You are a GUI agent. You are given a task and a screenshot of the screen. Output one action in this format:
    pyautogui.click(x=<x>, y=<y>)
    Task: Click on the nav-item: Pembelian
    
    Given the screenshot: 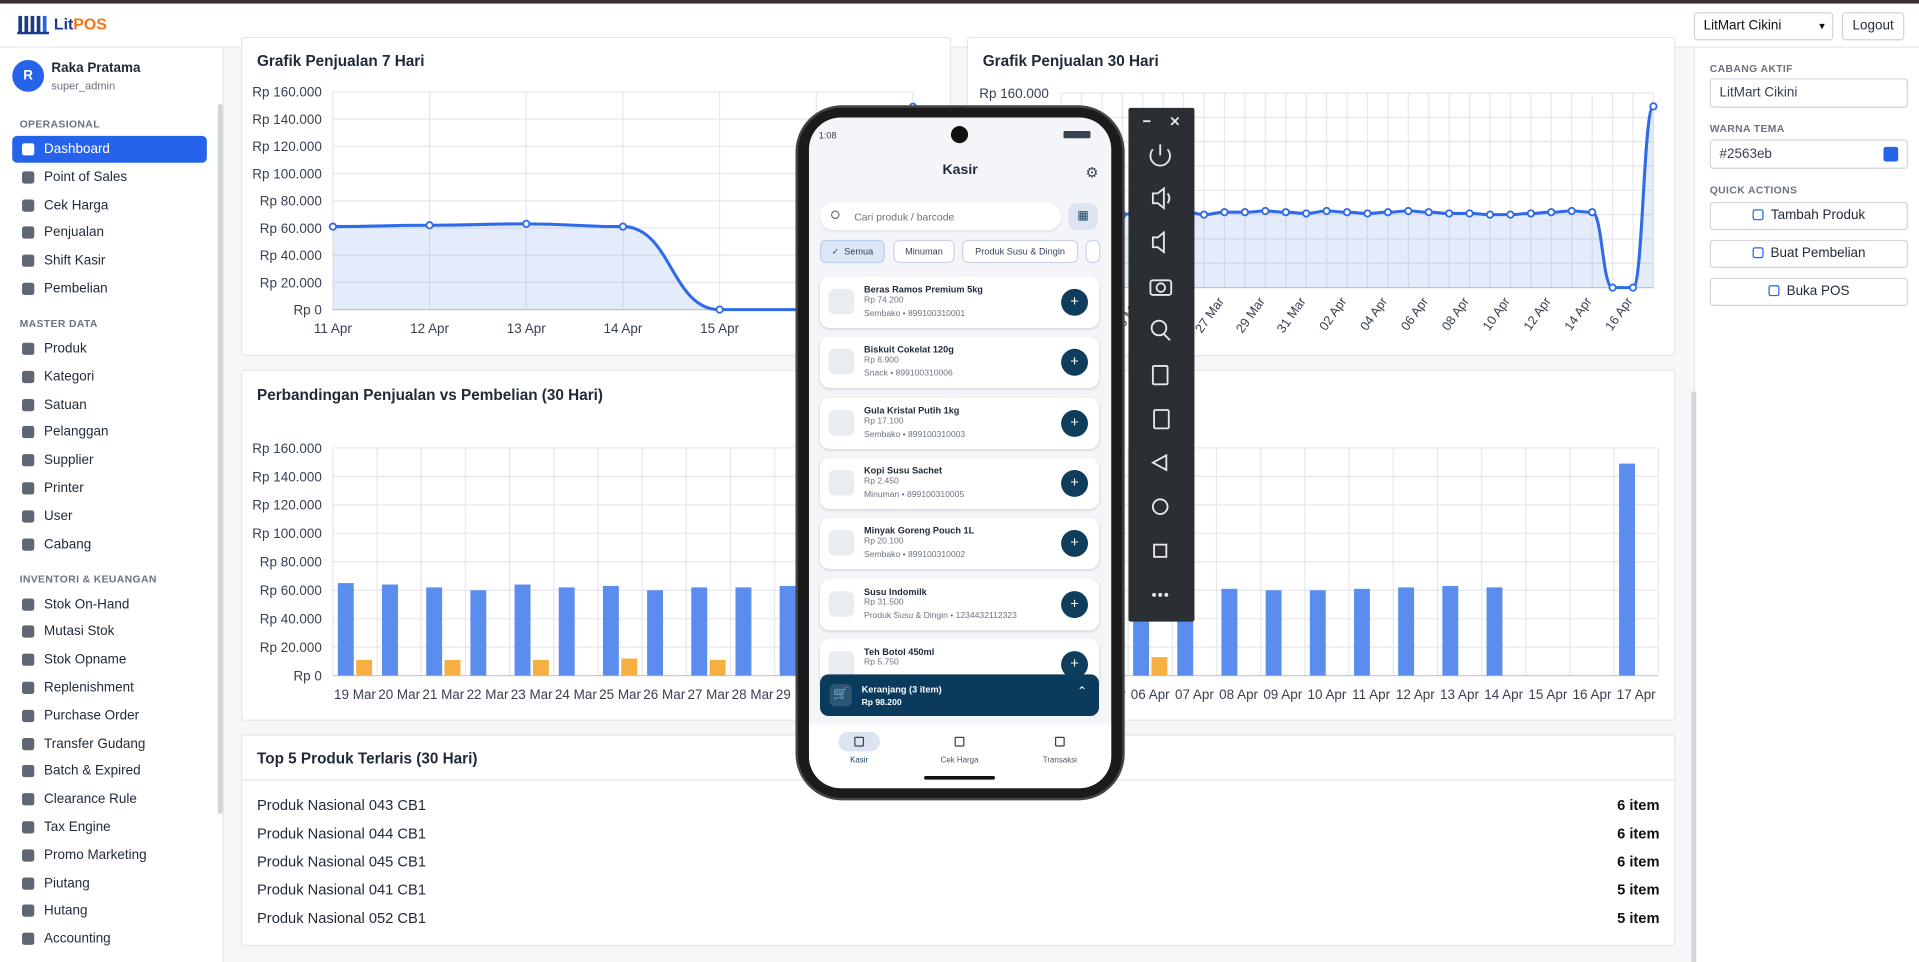 What is the action you would take?
    pyautogui.click(x=109, y=288)
    